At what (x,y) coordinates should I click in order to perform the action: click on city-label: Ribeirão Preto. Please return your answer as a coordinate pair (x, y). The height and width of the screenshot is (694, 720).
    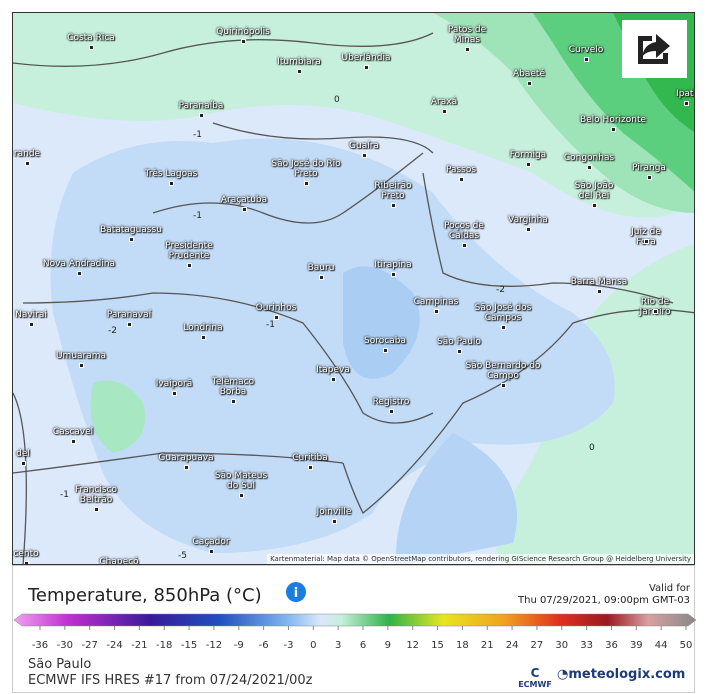
    Looking at the image, I should click on (393, 191).